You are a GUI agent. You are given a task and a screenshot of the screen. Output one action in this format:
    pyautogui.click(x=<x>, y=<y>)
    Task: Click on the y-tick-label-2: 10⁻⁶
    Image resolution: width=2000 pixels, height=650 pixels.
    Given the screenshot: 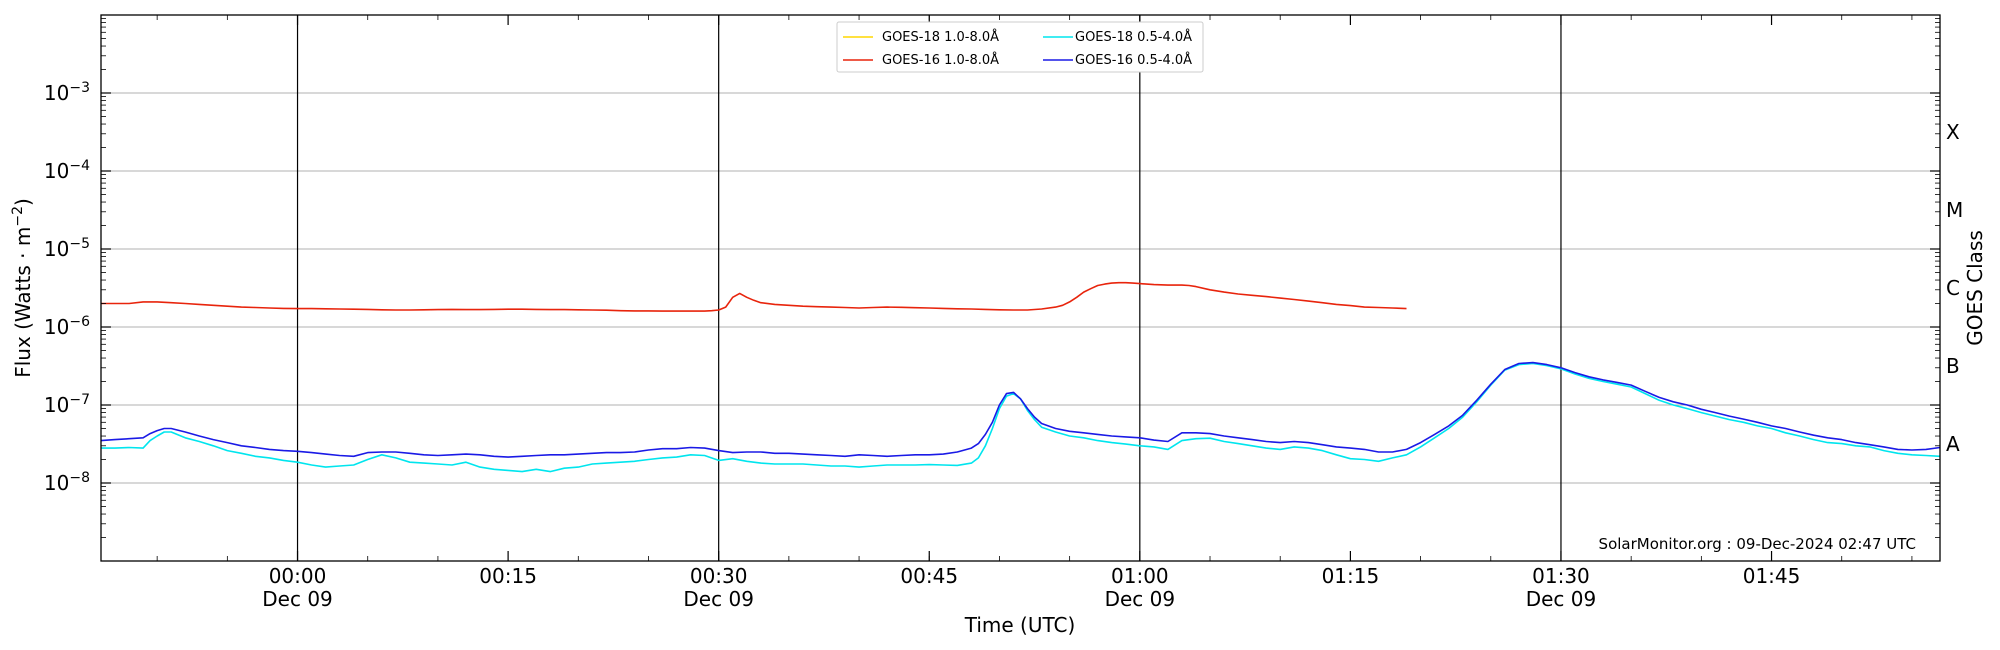 What is the action you would take?
    pyautogui.click(x=67, y=326)
    